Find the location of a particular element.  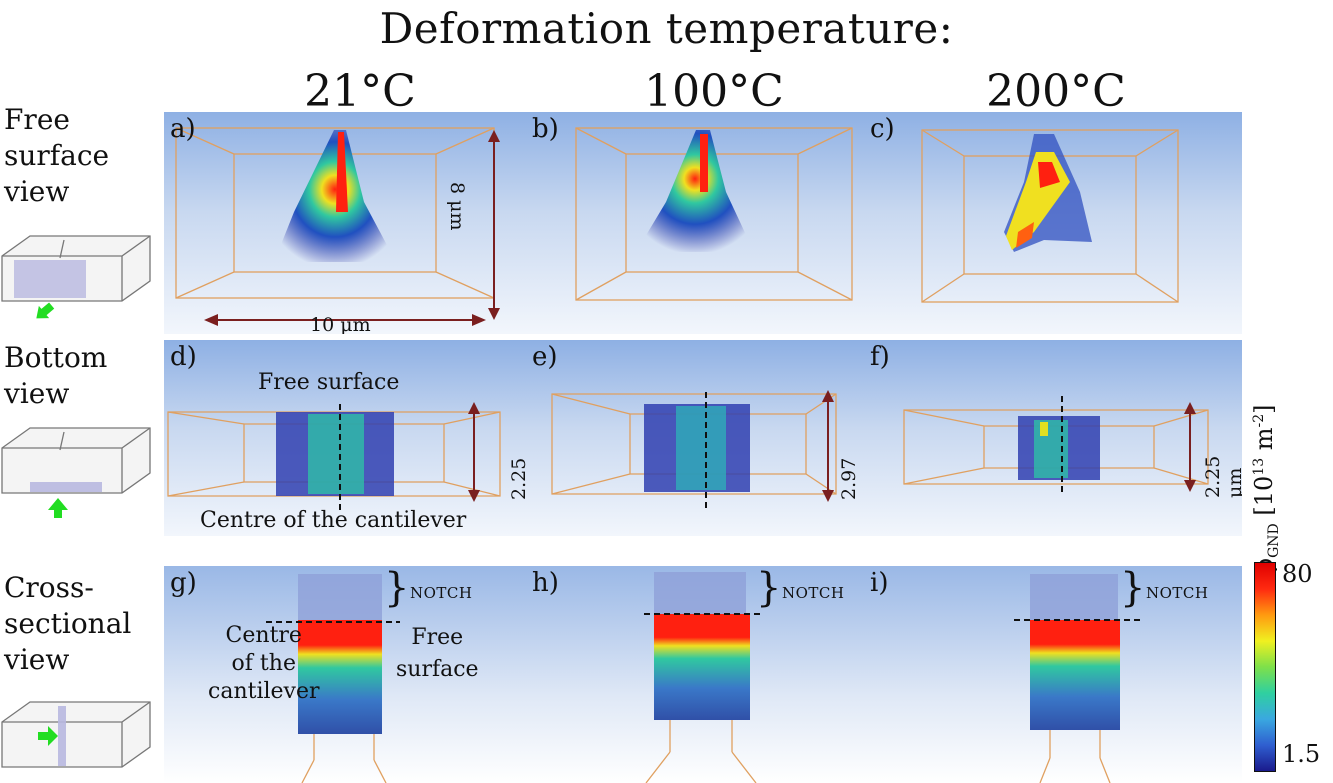

annotation-line: Centre is located at coordinates (263, 635).